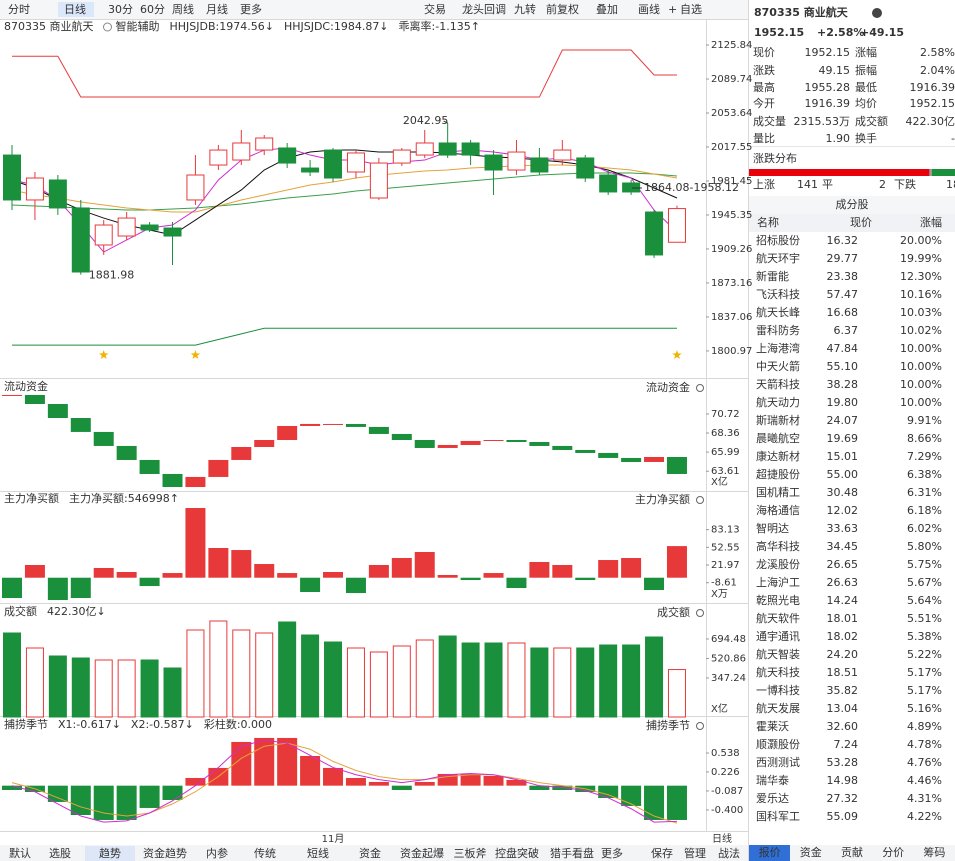  Describe the element at coordinates (772, 726) in the screenshot. I see `stock-name: 霍莱沃` at that location.